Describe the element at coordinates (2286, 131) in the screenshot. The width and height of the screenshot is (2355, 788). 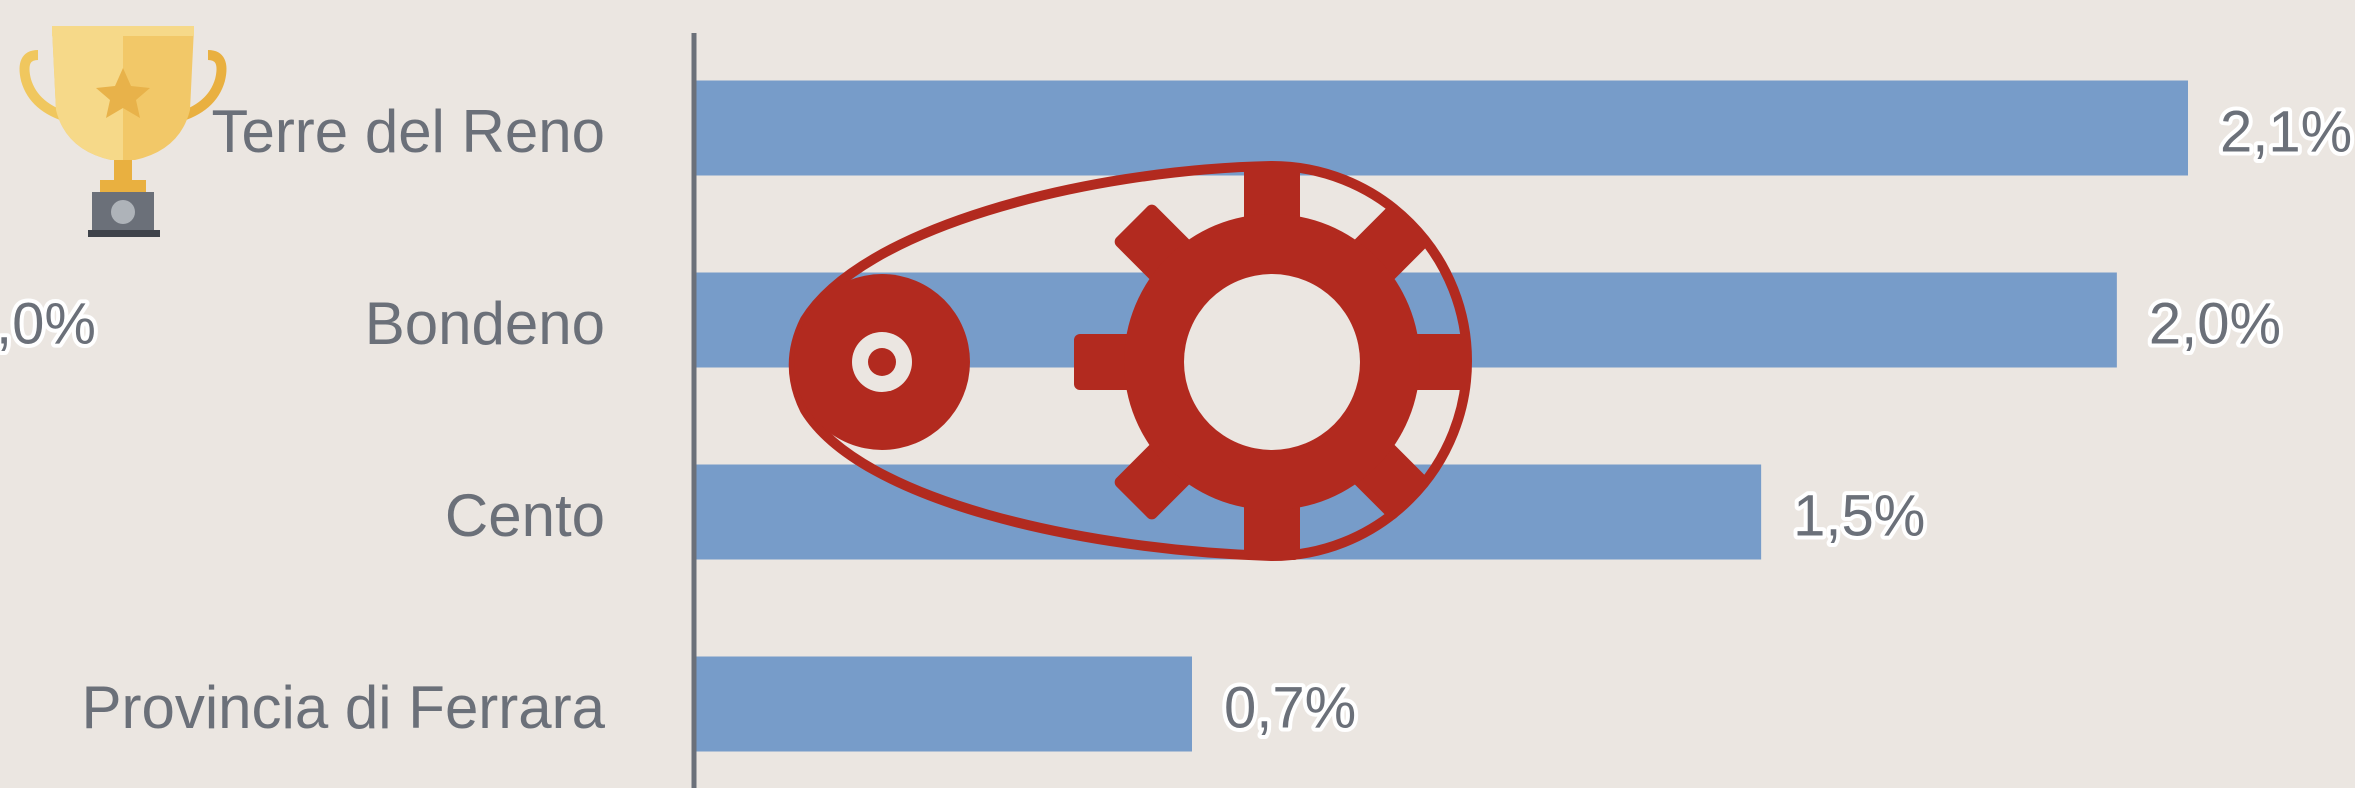
I see `value-label: 2,1%` at that location.